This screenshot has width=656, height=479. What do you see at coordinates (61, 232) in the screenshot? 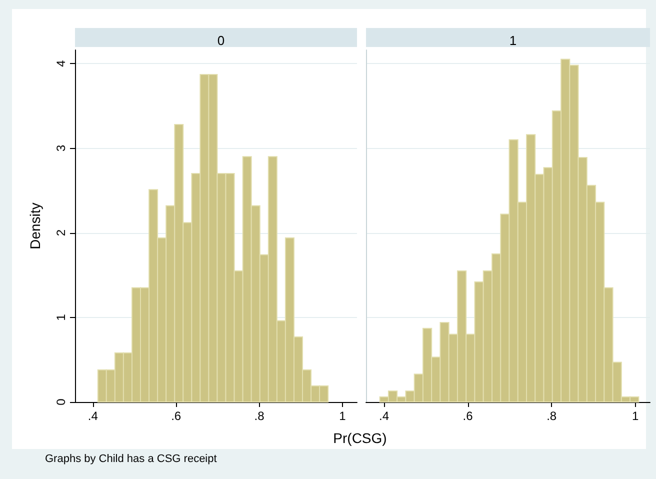
I see `y-tick-label: 2` at bounding box center [61, 232].